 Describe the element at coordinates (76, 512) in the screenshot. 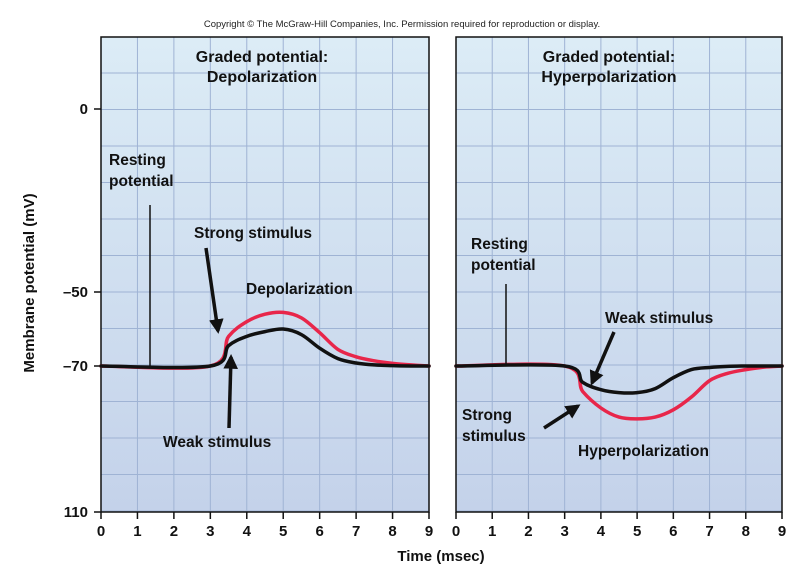

I see `y-tick-label: 110` at that location.